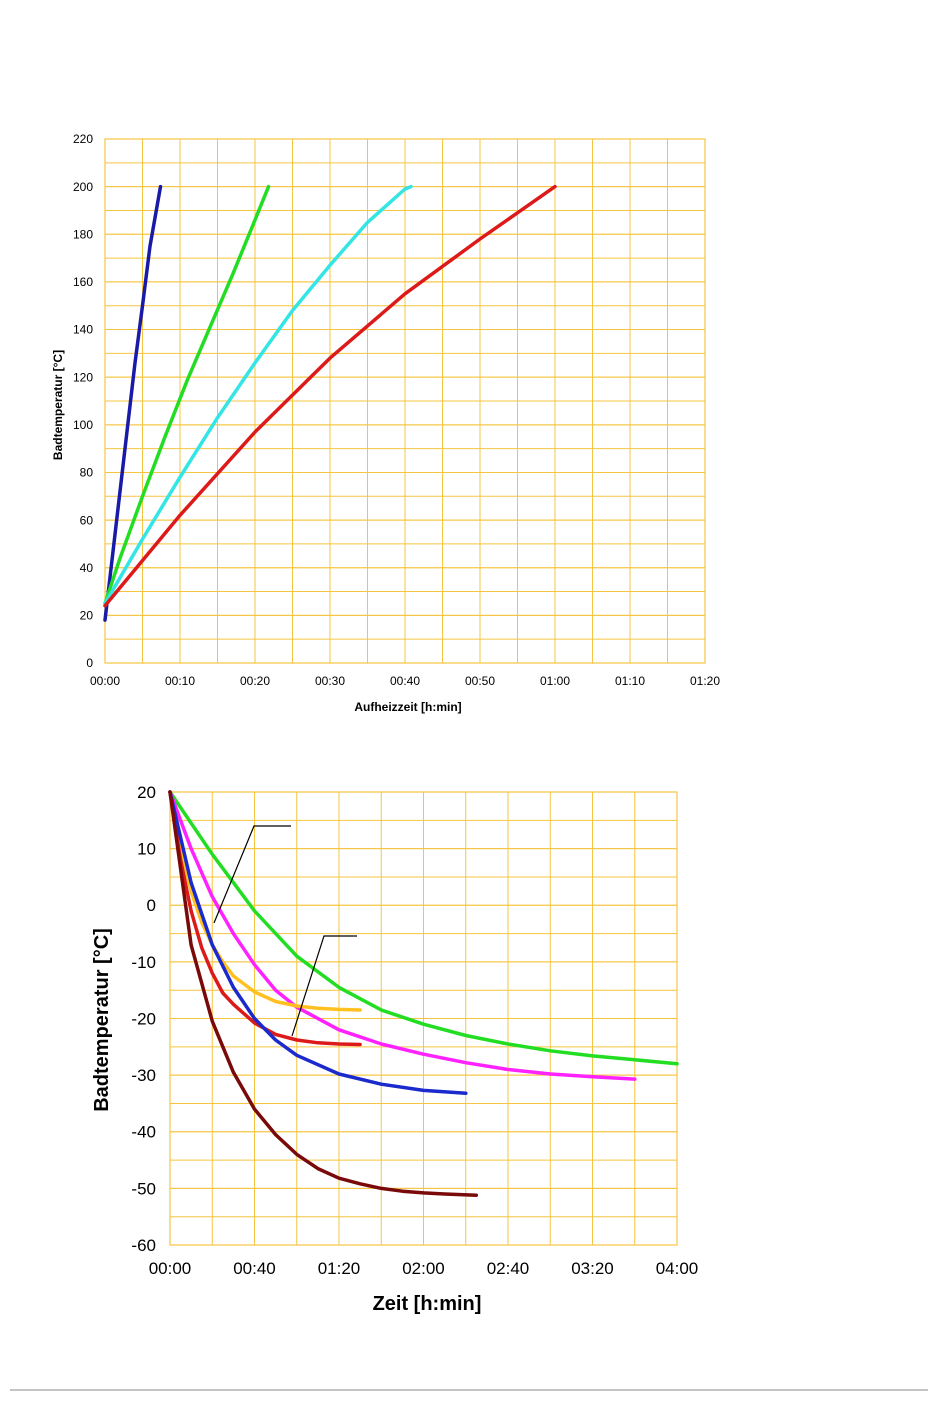 The height and width of the screenshot is (1408, 950). Describe the element at coordinates (255, 681) in the screenshot. I see `heating-chart-x-tick-label: 00:20` at that location.